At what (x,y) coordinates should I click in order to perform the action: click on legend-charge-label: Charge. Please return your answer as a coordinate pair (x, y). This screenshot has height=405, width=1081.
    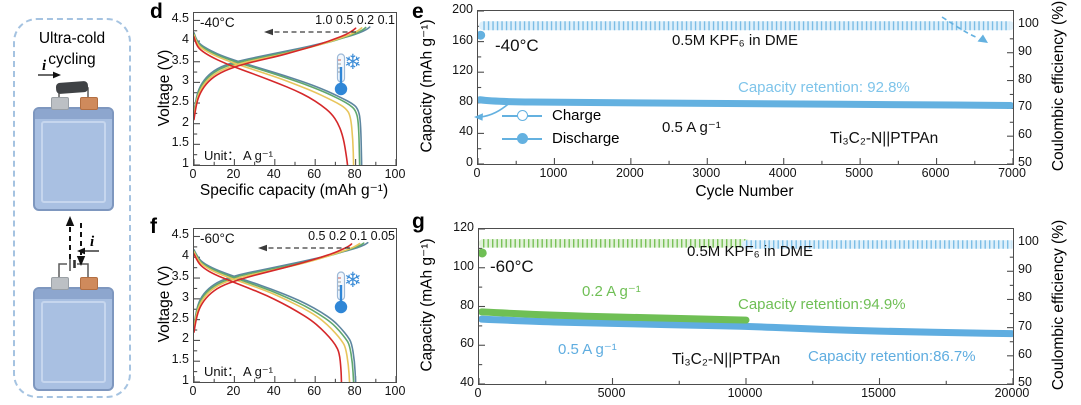
    Looking at the image, I should click on (577, 115).